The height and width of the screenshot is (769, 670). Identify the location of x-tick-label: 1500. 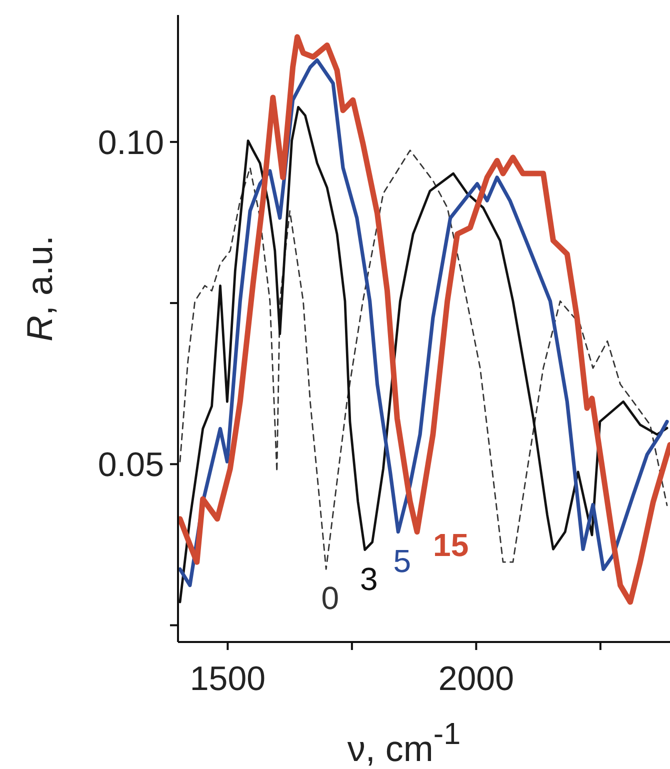
(228, 679).